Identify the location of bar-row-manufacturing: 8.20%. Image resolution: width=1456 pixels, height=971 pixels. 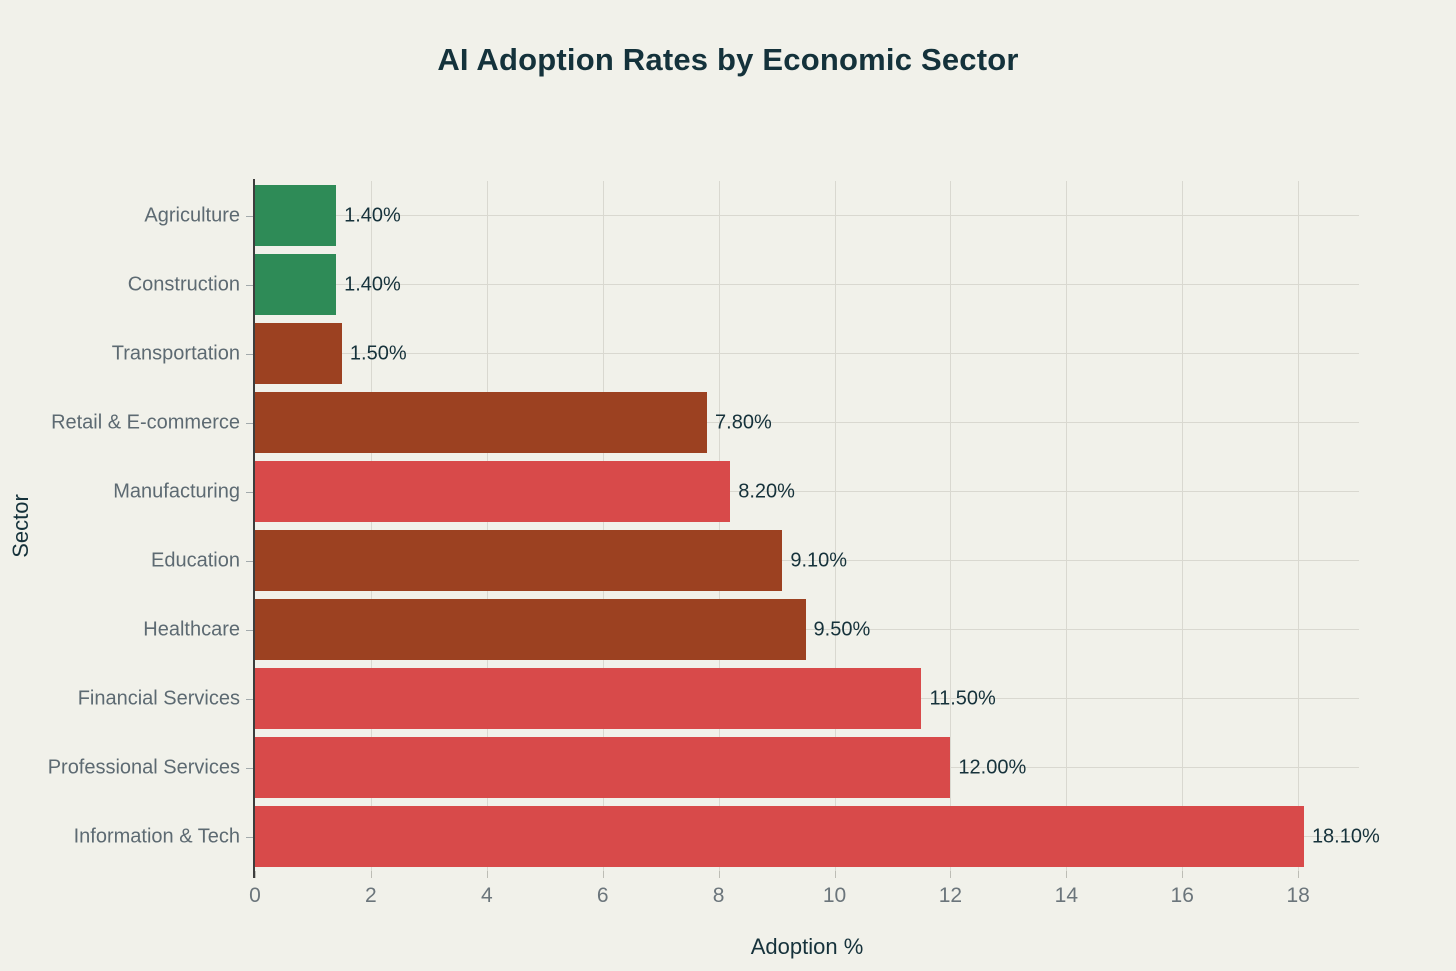
(807, 491).